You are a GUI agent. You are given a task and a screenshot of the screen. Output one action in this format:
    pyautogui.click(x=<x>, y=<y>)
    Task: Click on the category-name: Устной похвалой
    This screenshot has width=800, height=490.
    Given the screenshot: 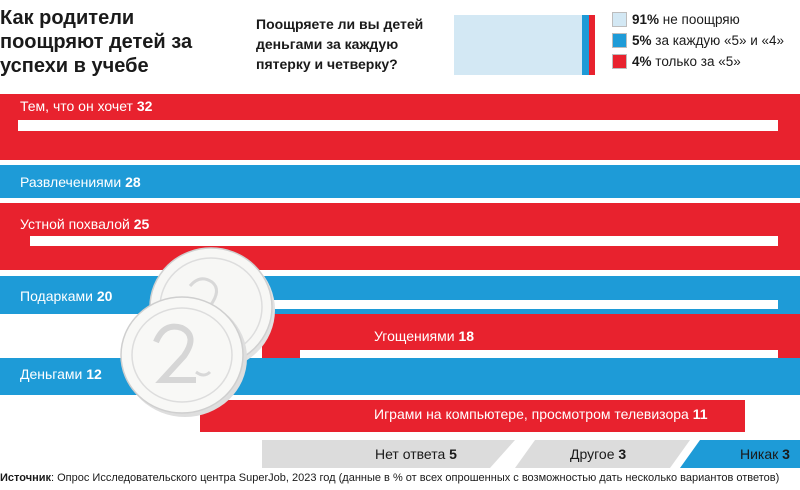 What is the action you would take?
    pyautogui.click(x=77, y=224)
    